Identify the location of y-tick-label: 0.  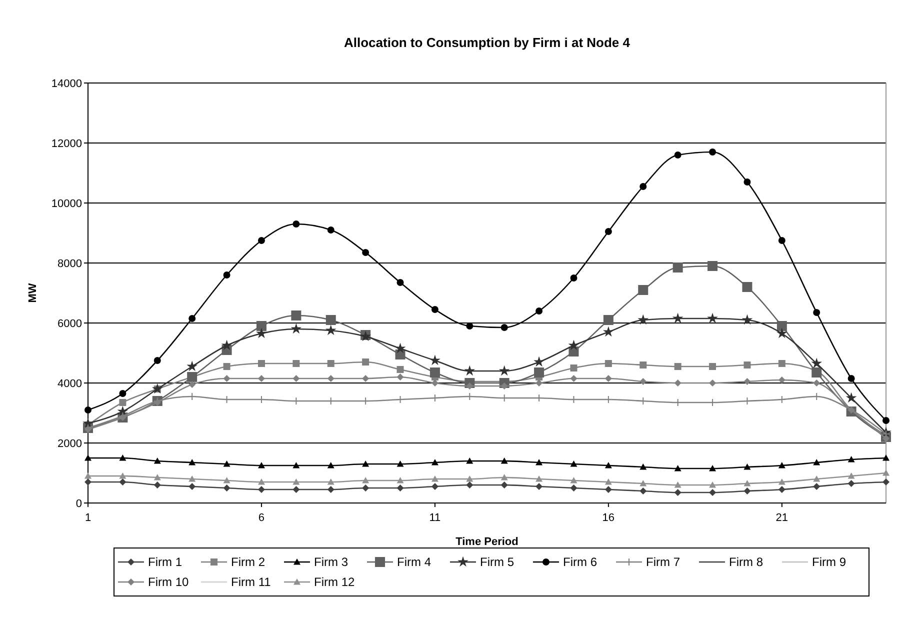
(79, 504).